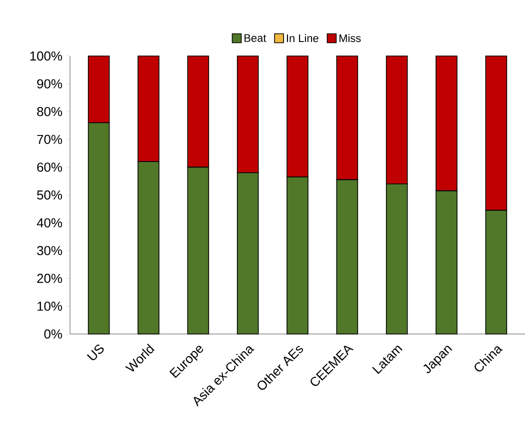 The height and width of the screenshot is (428, 525). Describe the element at coordinates (50, 306) in the screenshot. I see `y-tick-label: 10%` at that location.